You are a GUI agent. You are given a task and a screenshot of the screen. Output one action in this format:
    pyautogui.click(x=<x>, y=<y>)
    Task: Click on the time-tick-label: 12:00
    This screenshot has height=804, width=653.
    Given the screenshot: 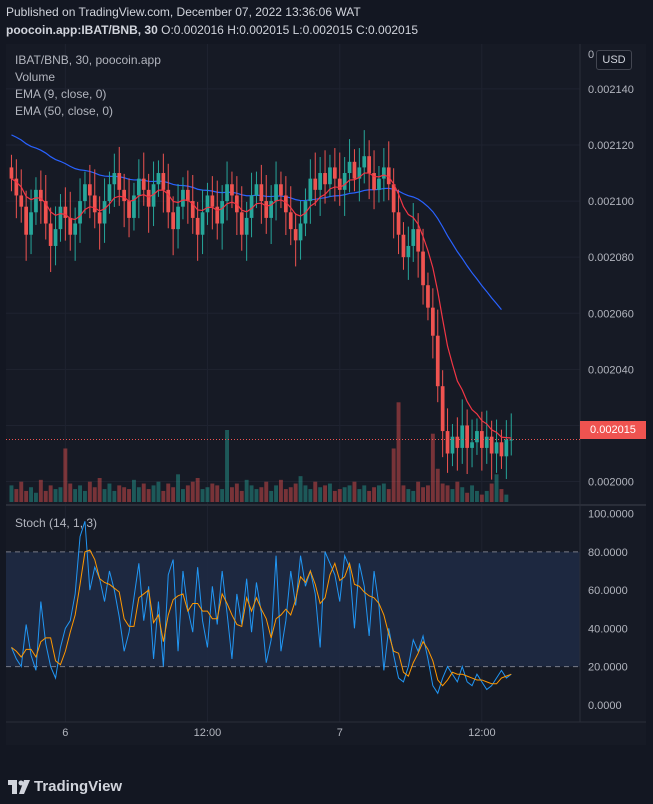 What is the action you would take?
    pyautogui.click(x=208, y=733)
    